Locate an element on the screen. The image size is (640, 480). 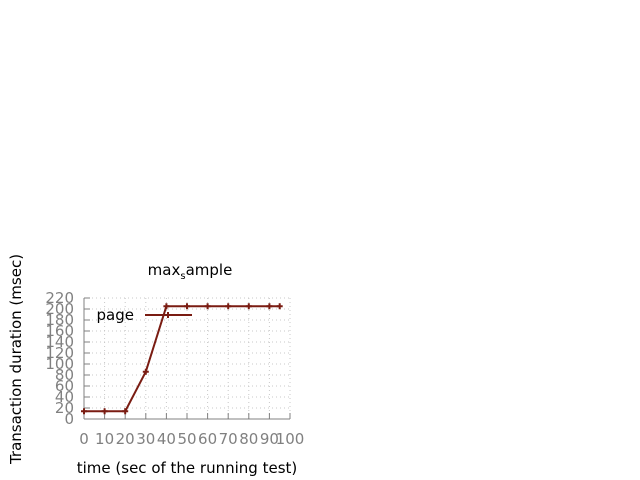
x-tick-label: 50 is located at coordinates (186, 439).